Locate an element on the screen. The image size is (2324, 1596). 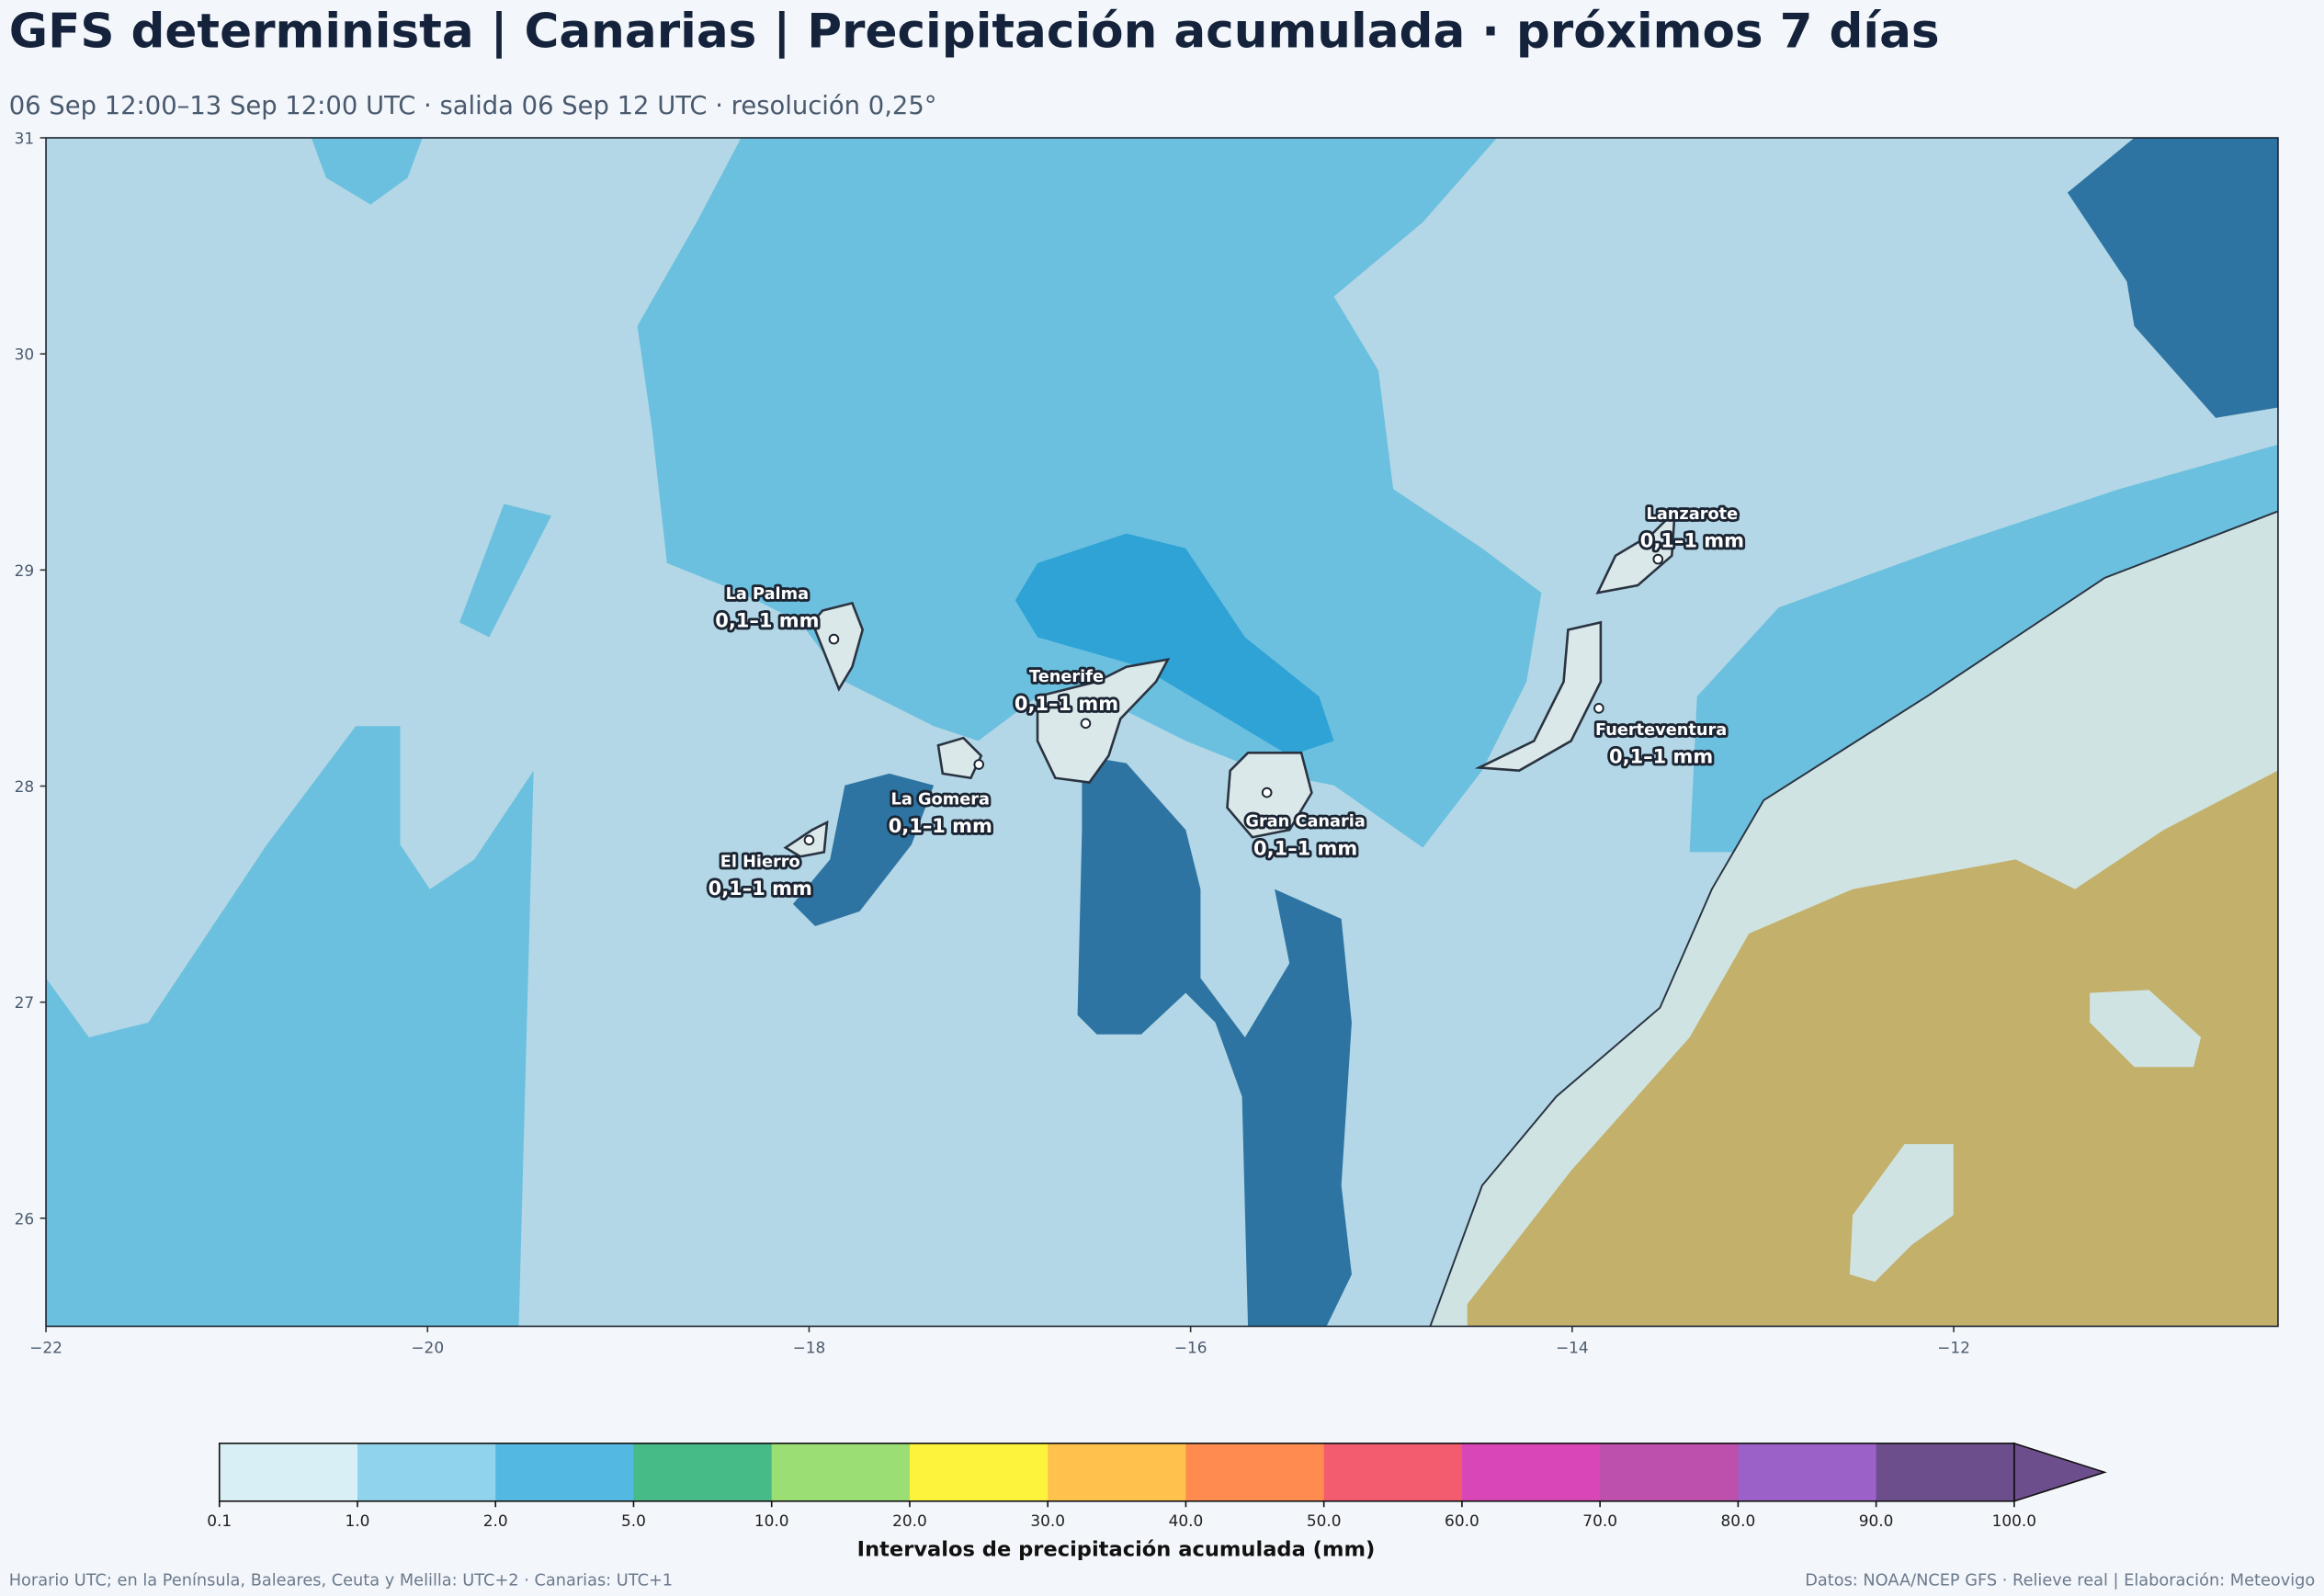
colorbar-tick-label: 60.0 is located at coordinates (1462, 1520).